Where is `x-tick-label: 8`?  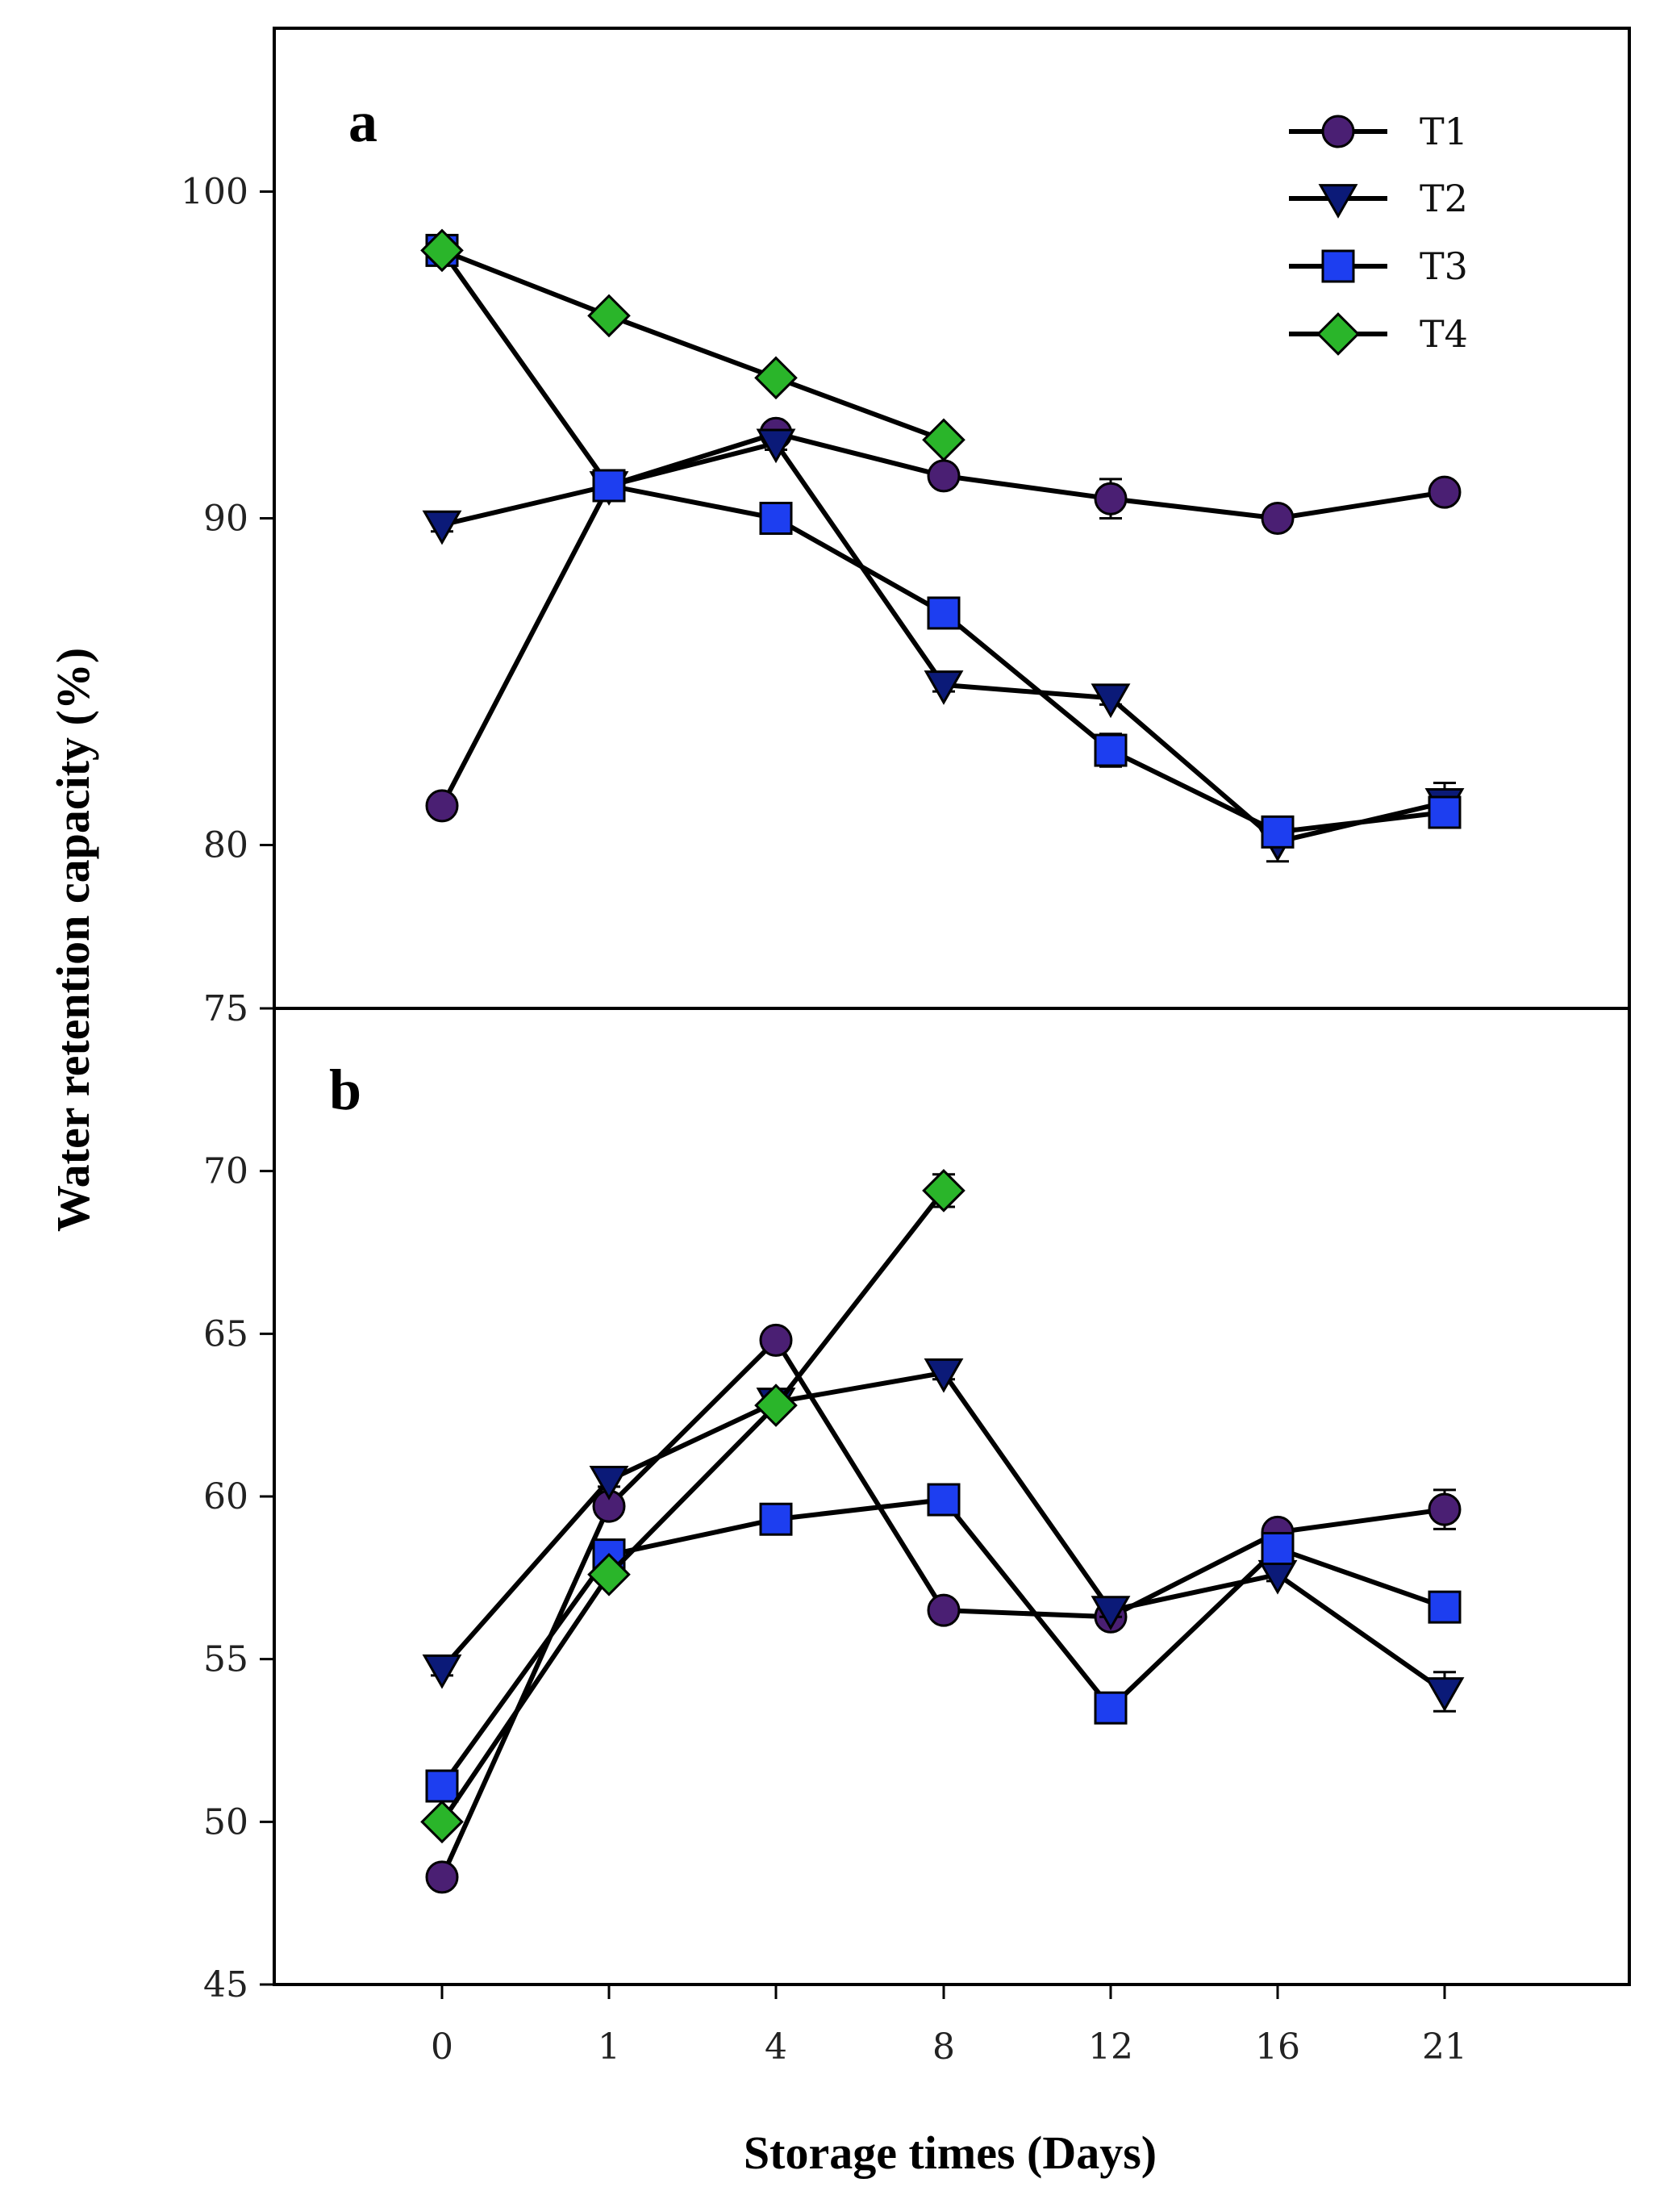 x-tick-label: 8 is located at coordinates (943, 2047).